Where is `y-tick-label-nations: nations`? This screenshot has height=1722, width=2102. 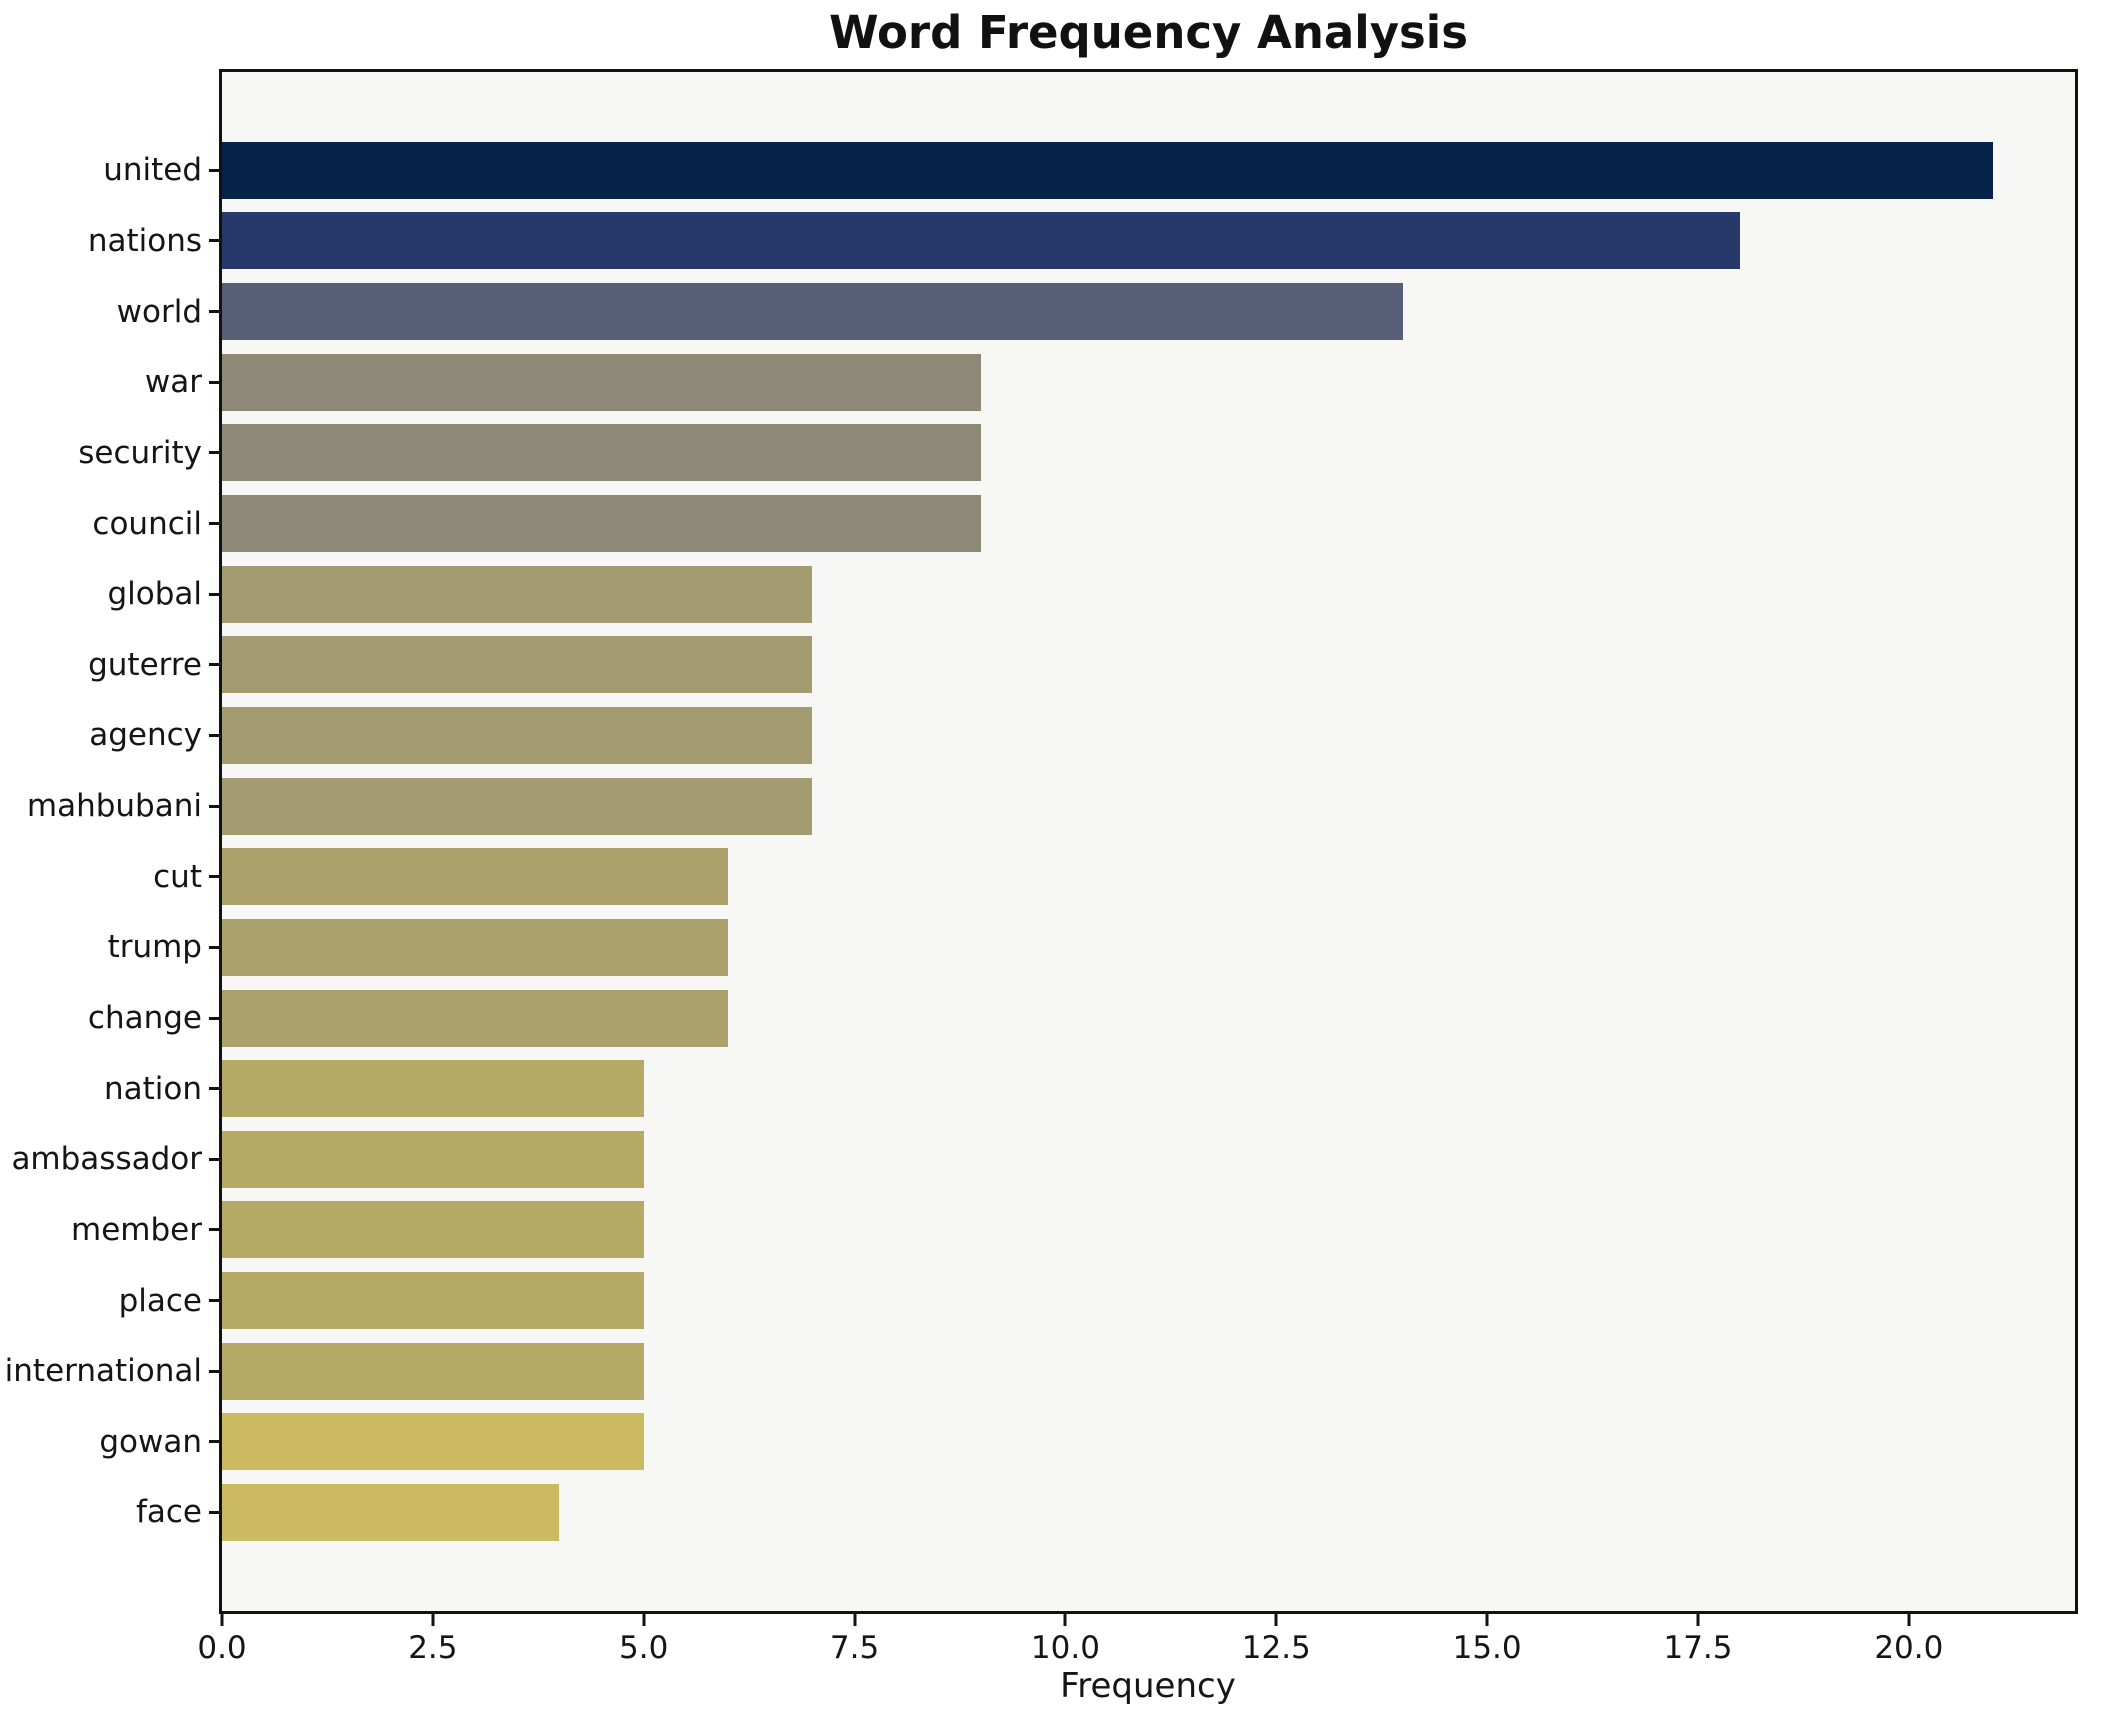
y-tick-label-nations: nations is located at coordinates (144, 240).